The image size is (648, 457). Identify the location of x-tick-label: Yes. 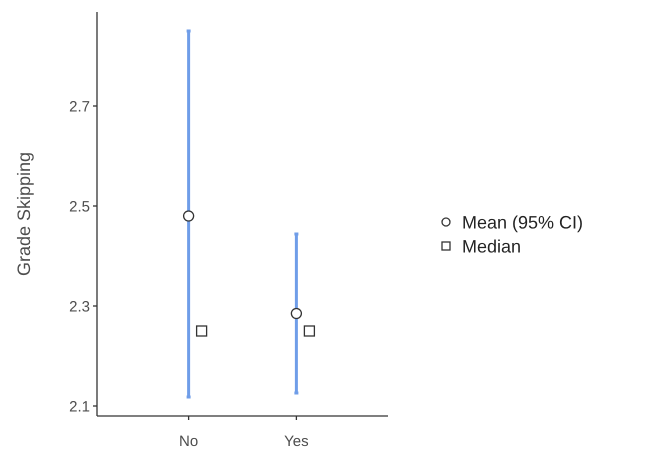
(296, 441).